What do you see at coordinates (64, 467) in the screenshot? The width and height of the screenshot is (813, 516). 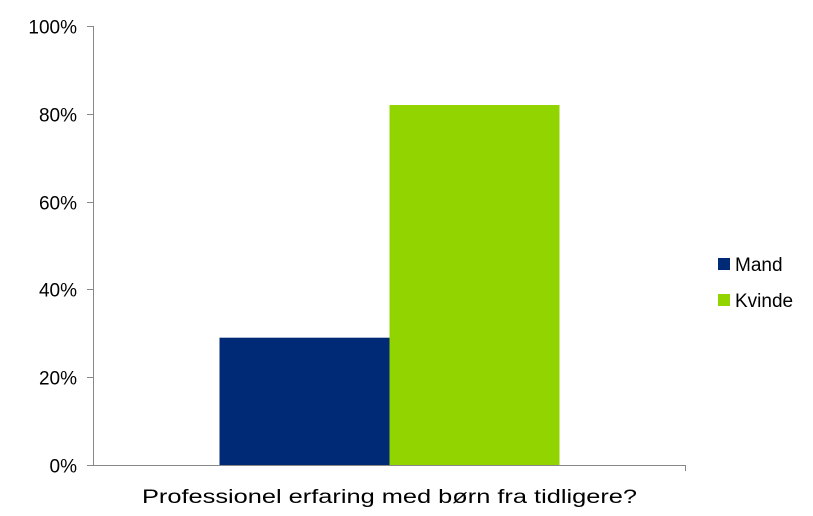 I see `y-tick-label: 0%` at bounding box center [64, 467].